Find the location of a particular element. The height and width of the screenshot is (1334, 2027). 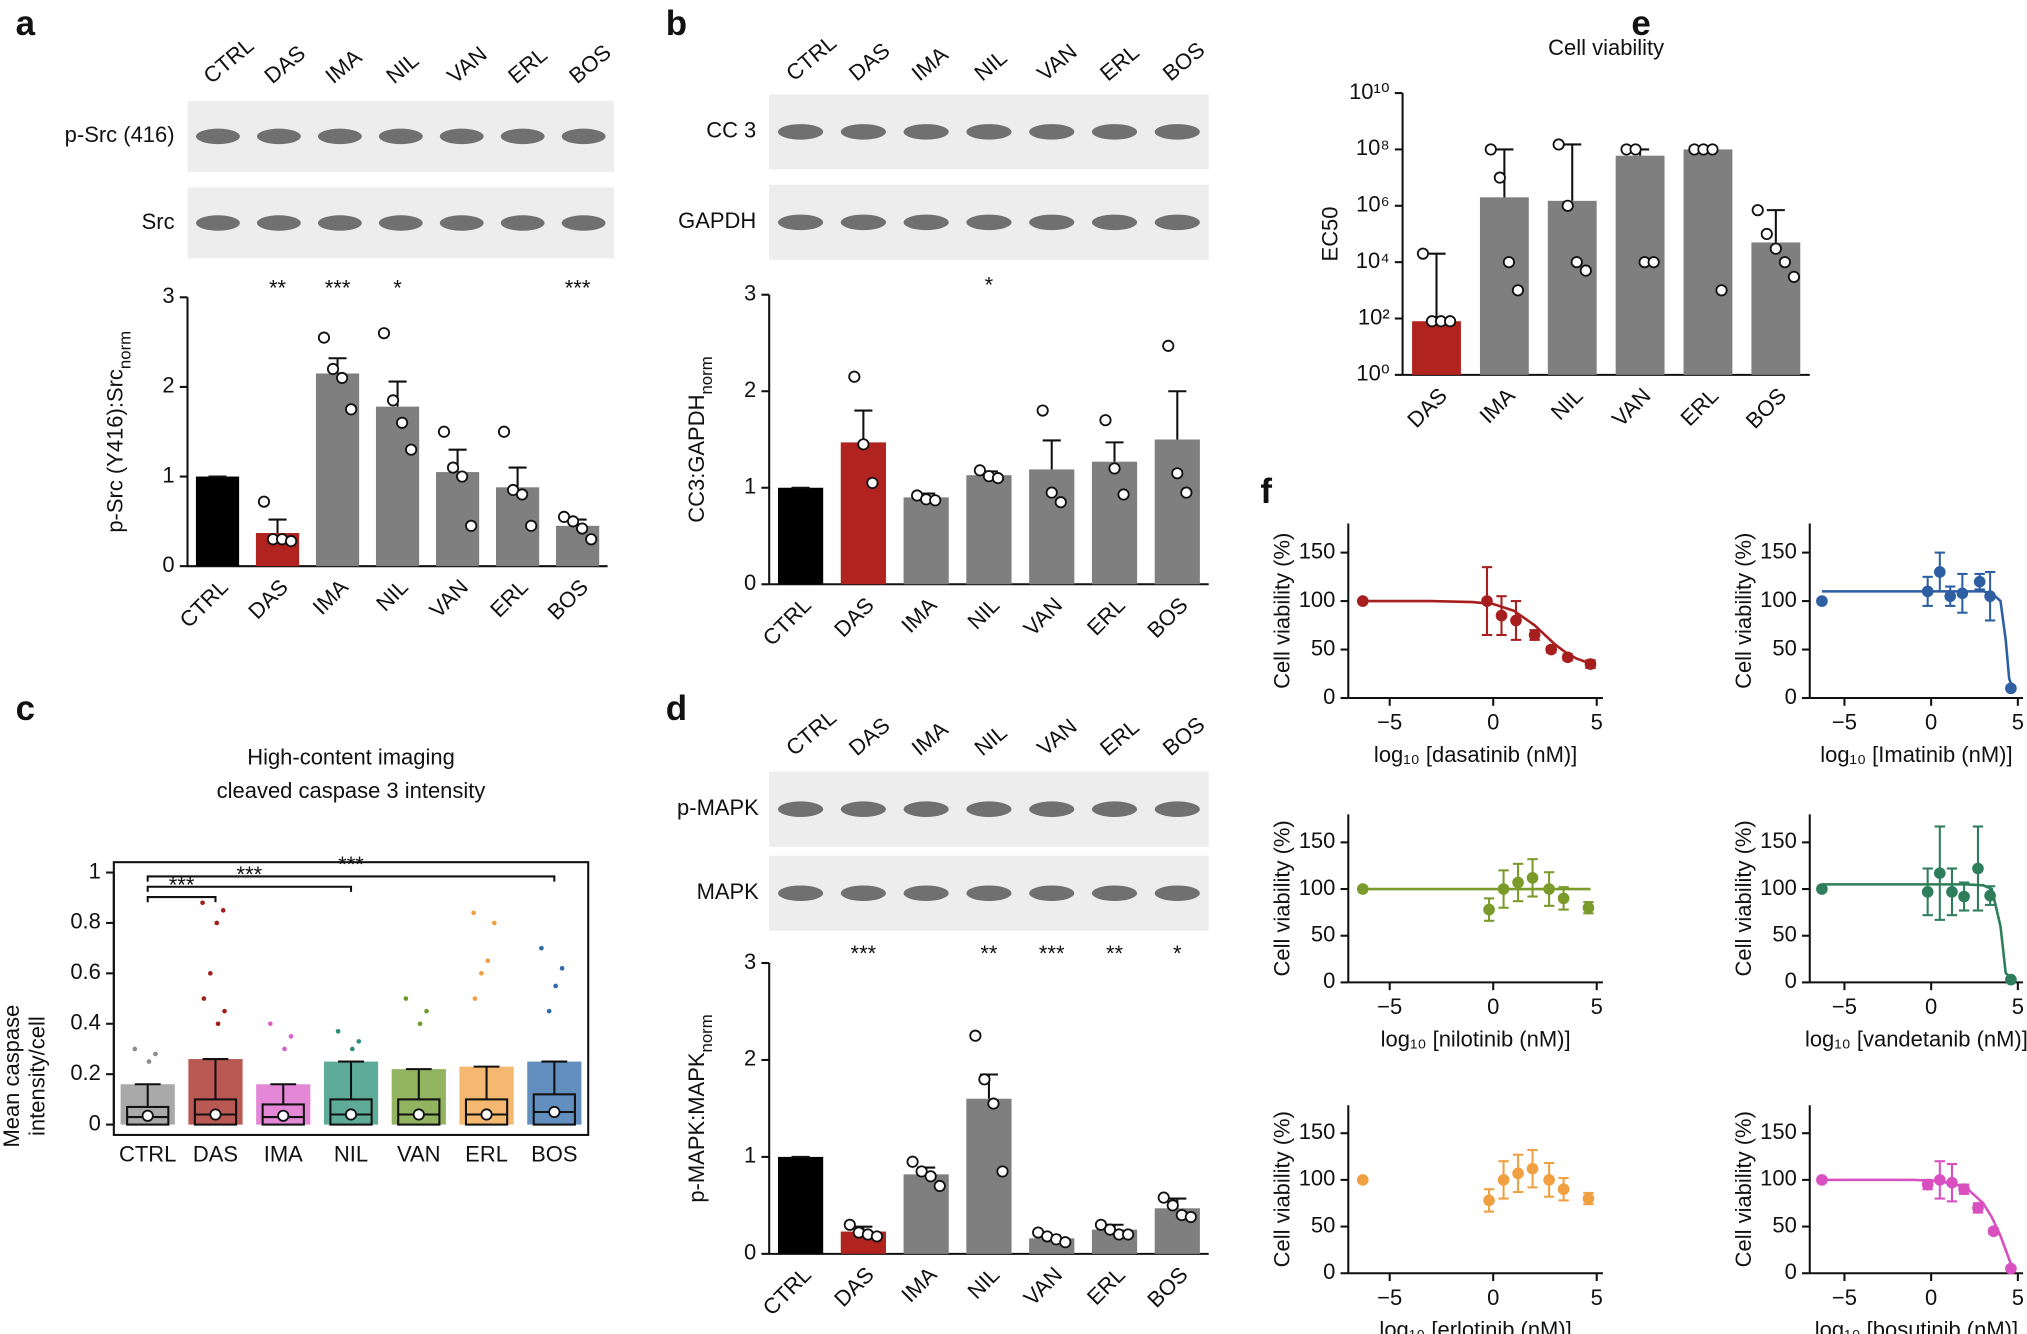

x-tick-label: 5 is located at coordinates (1597, 722).